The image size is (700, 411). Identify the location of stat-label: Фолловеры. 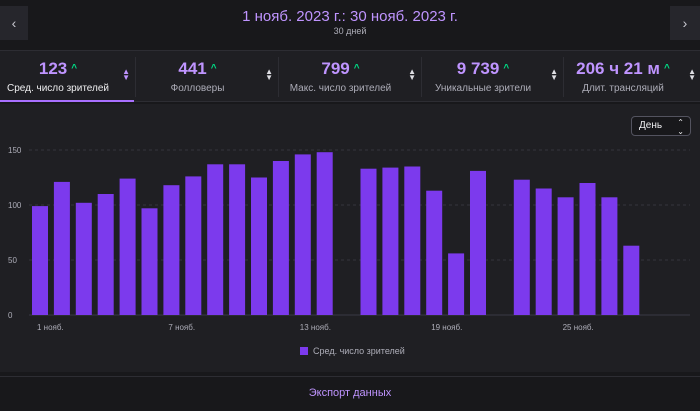
(197, 88).